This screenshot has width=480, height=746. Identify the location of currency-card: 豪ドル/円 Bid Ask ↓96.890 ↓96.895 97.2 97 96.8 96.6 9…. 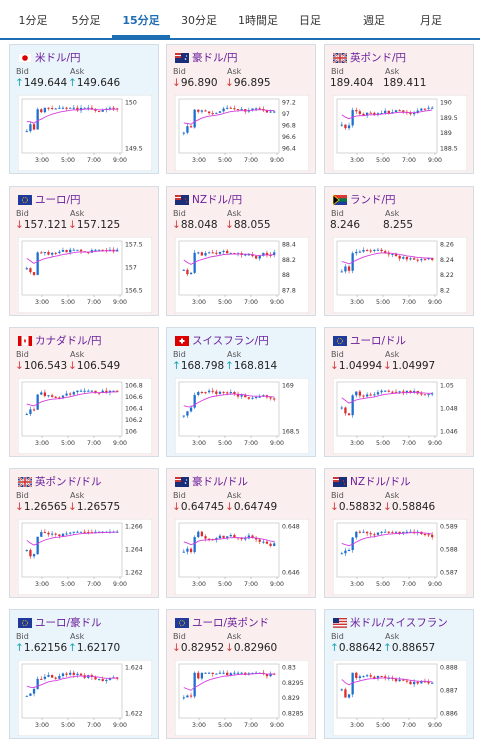
(241, 109).